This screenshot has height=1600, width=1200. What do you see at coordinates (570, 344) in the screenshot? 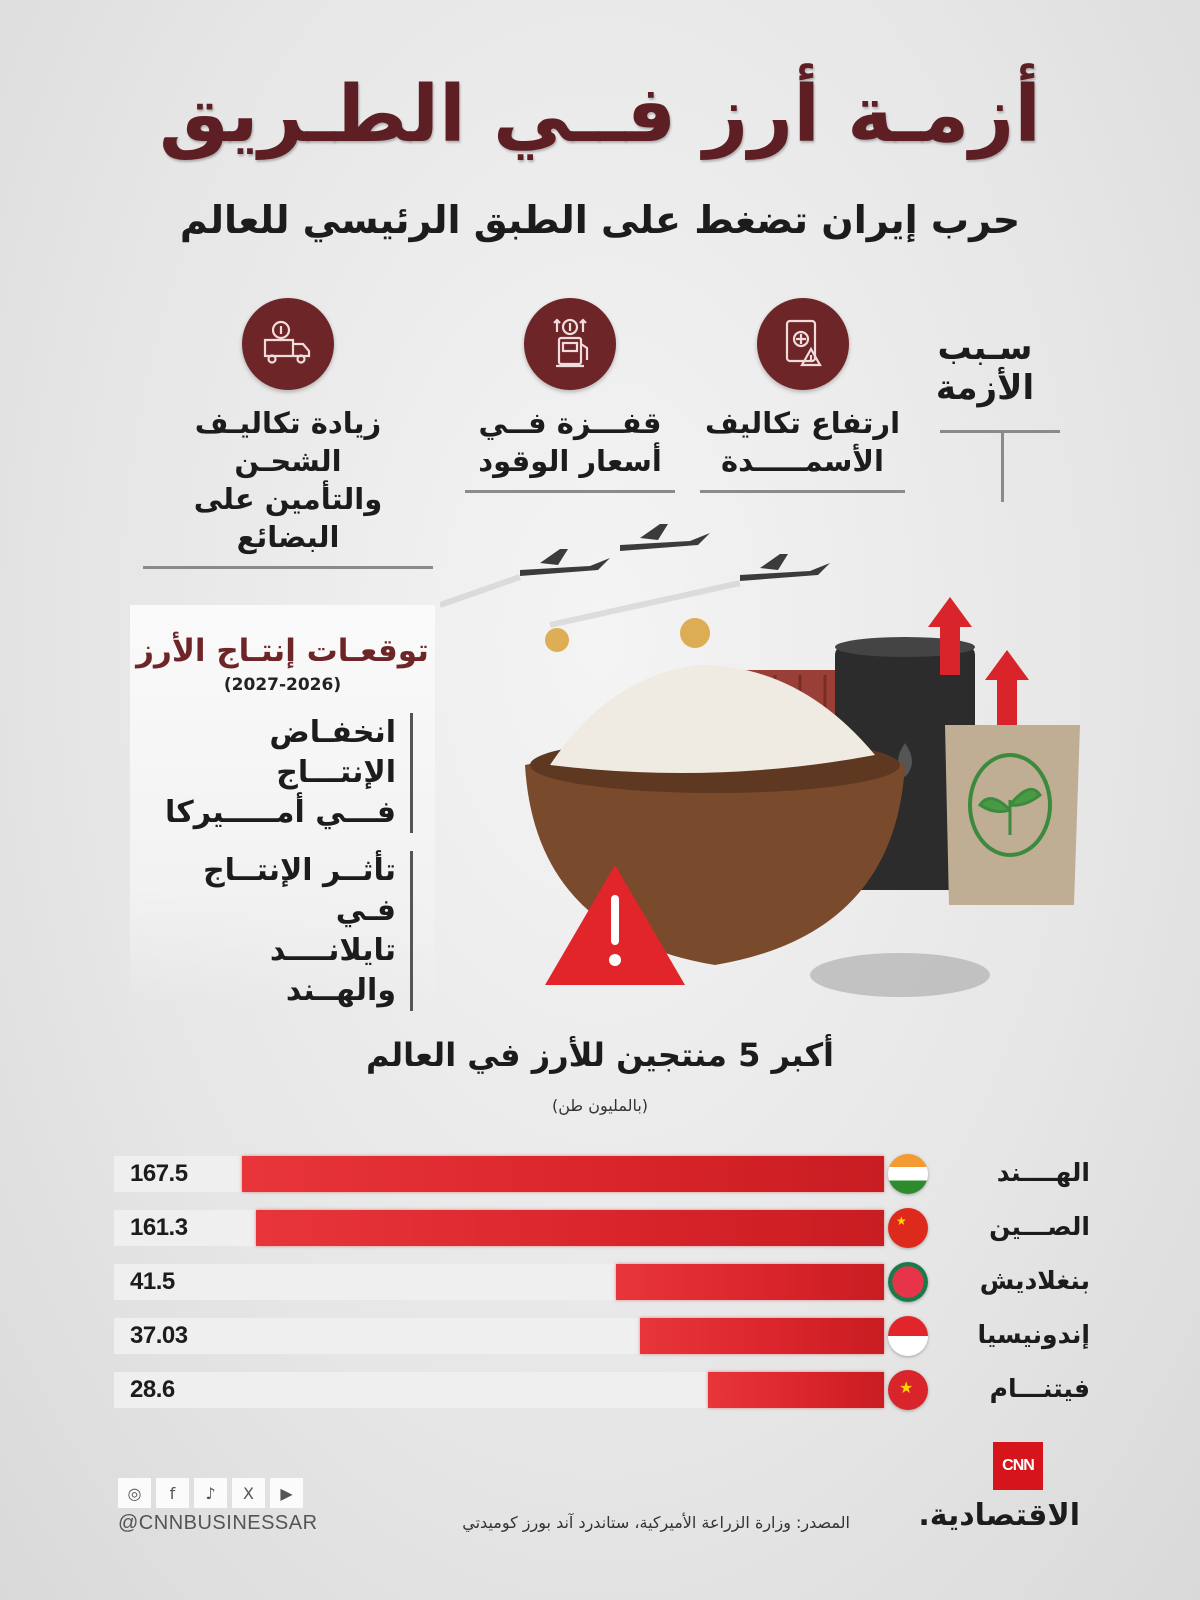
I see `fuel-pump-dollar-icon` at bounding box center [570, 344].